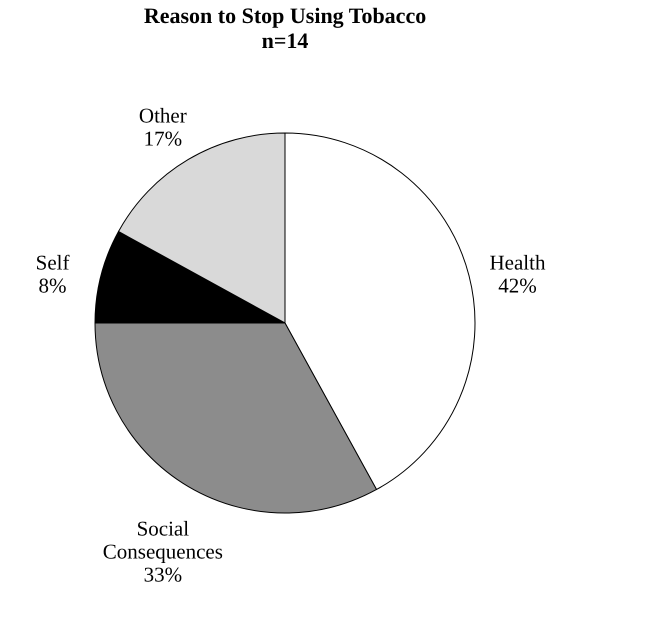  What do you see at coordinates (162, 540) in the screenshot?
I see `slice-label: Social Consequences` at bounding box center [162, 540].